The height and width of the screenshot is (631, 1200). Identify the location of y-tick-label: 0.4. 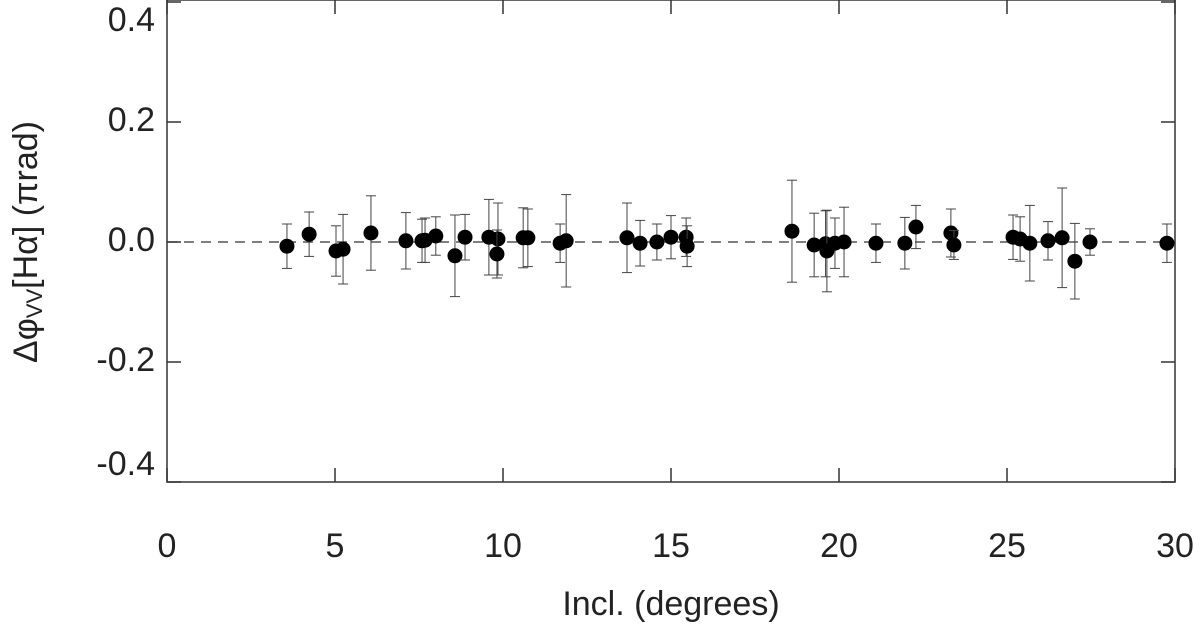
(131, 20).